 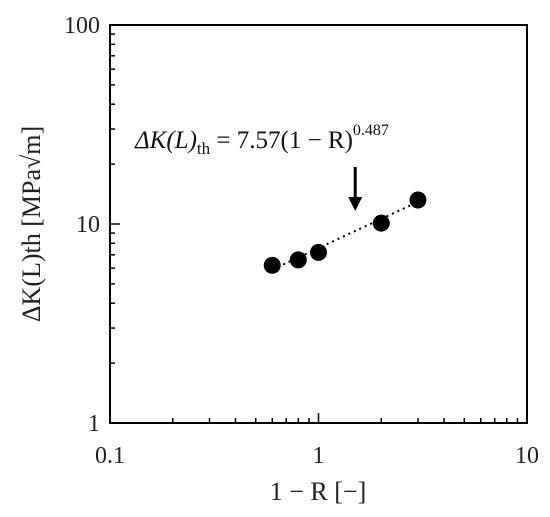 I want to click on fit-equation-exponent: 0.487, so click(x=371, y=130).